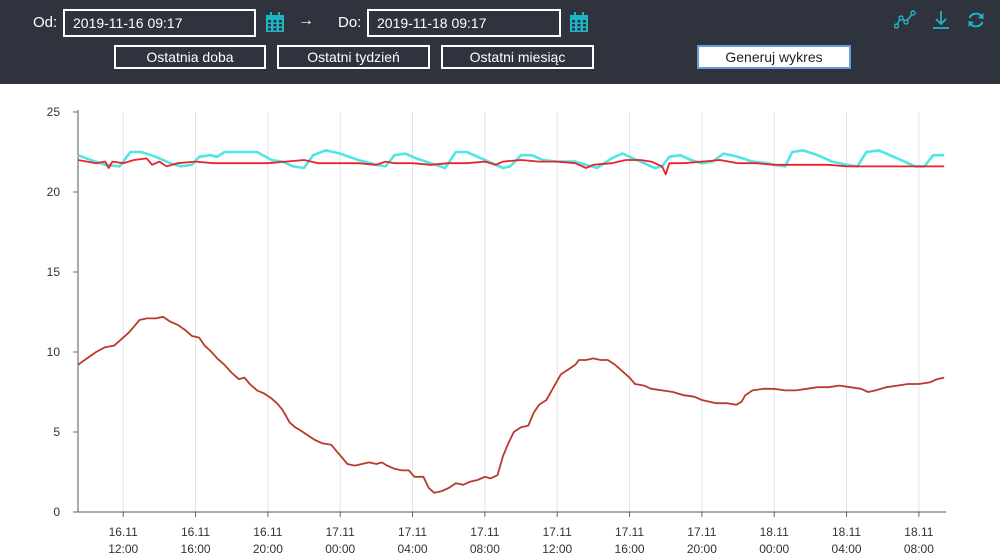 Image resolution: width=1000 pixels, height=558 pixels. What do you see at coordinates (941, 20) in the screenshot?
I see `download-icon` at bounding box center [941, 20].